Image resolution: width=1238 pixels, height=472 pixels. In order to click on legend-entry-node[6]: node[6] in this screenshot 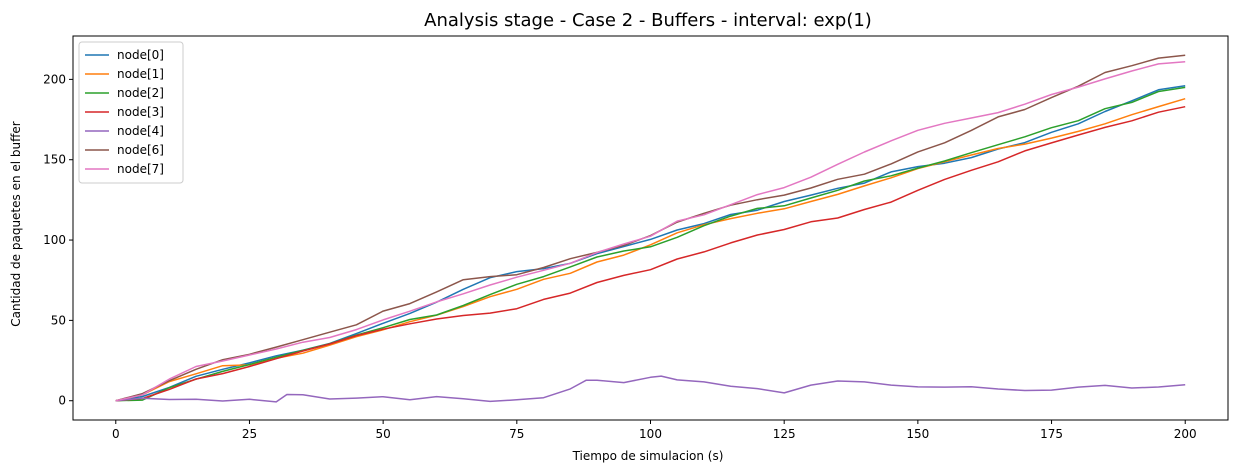, I will do `click(140, 150)`.